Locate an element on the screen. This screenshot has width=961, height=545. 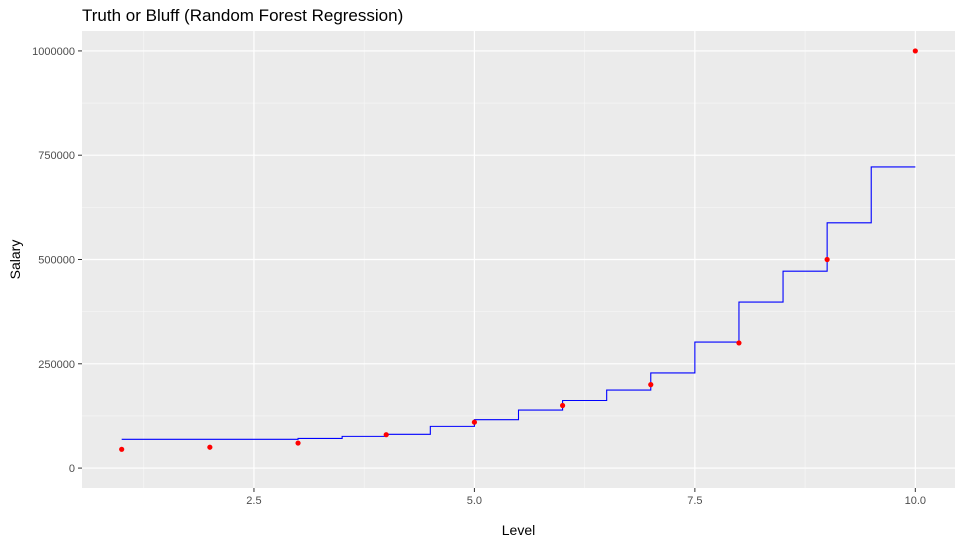
x-axis-ticks: 2.5 5.0 7.5 10.0 is located at coordinates (586, 497).